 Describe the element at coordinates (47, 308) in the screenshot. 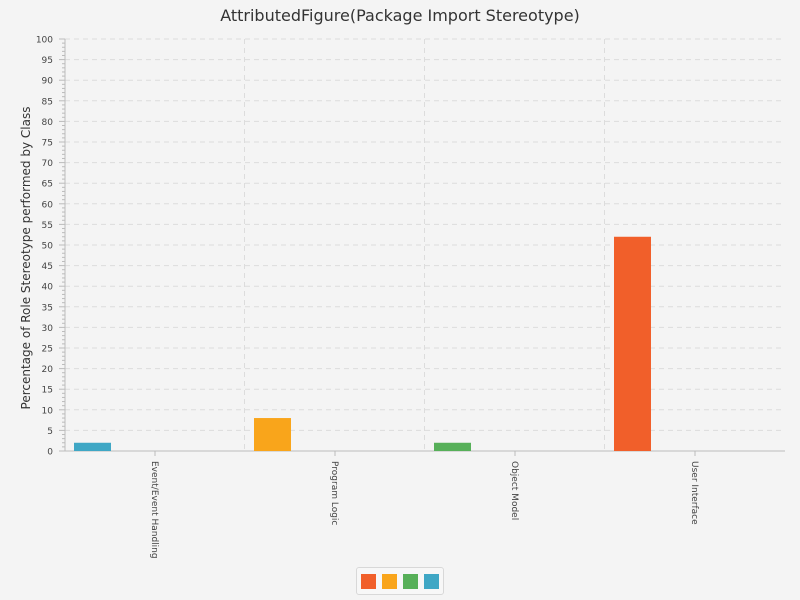

I see `y-tick-label: 35` at that location.